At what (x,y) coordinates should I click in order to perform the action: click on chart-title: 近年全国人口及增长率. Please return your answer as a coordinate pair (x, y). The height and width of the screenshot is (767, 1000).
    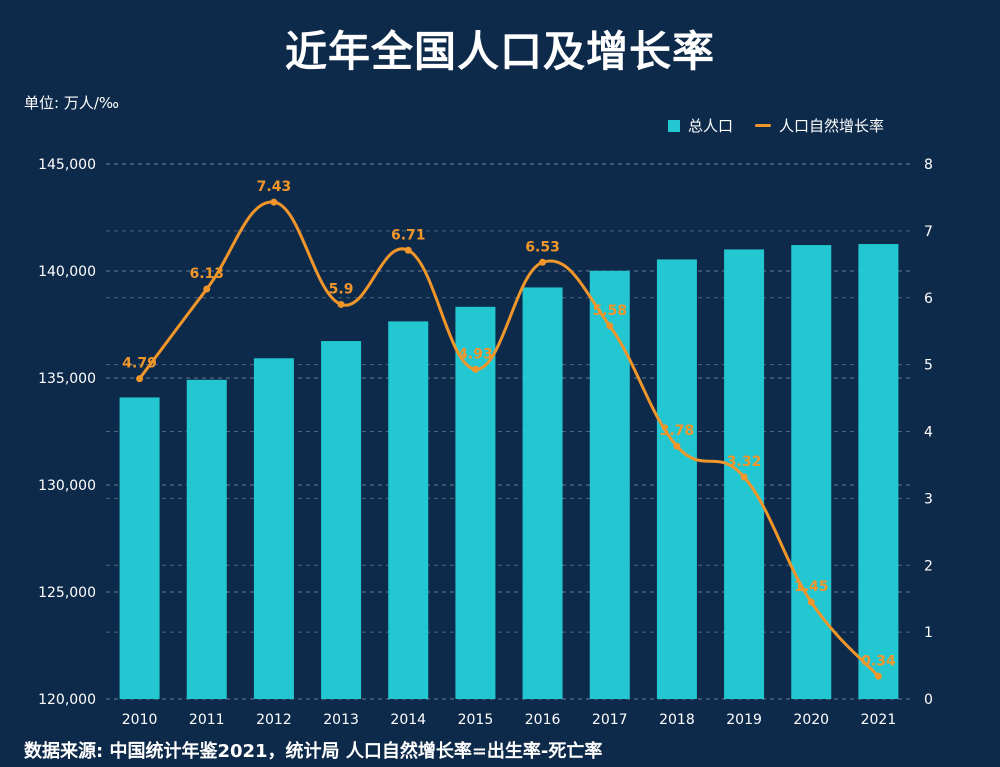
    Looking at the image, I should click on (499, 51).